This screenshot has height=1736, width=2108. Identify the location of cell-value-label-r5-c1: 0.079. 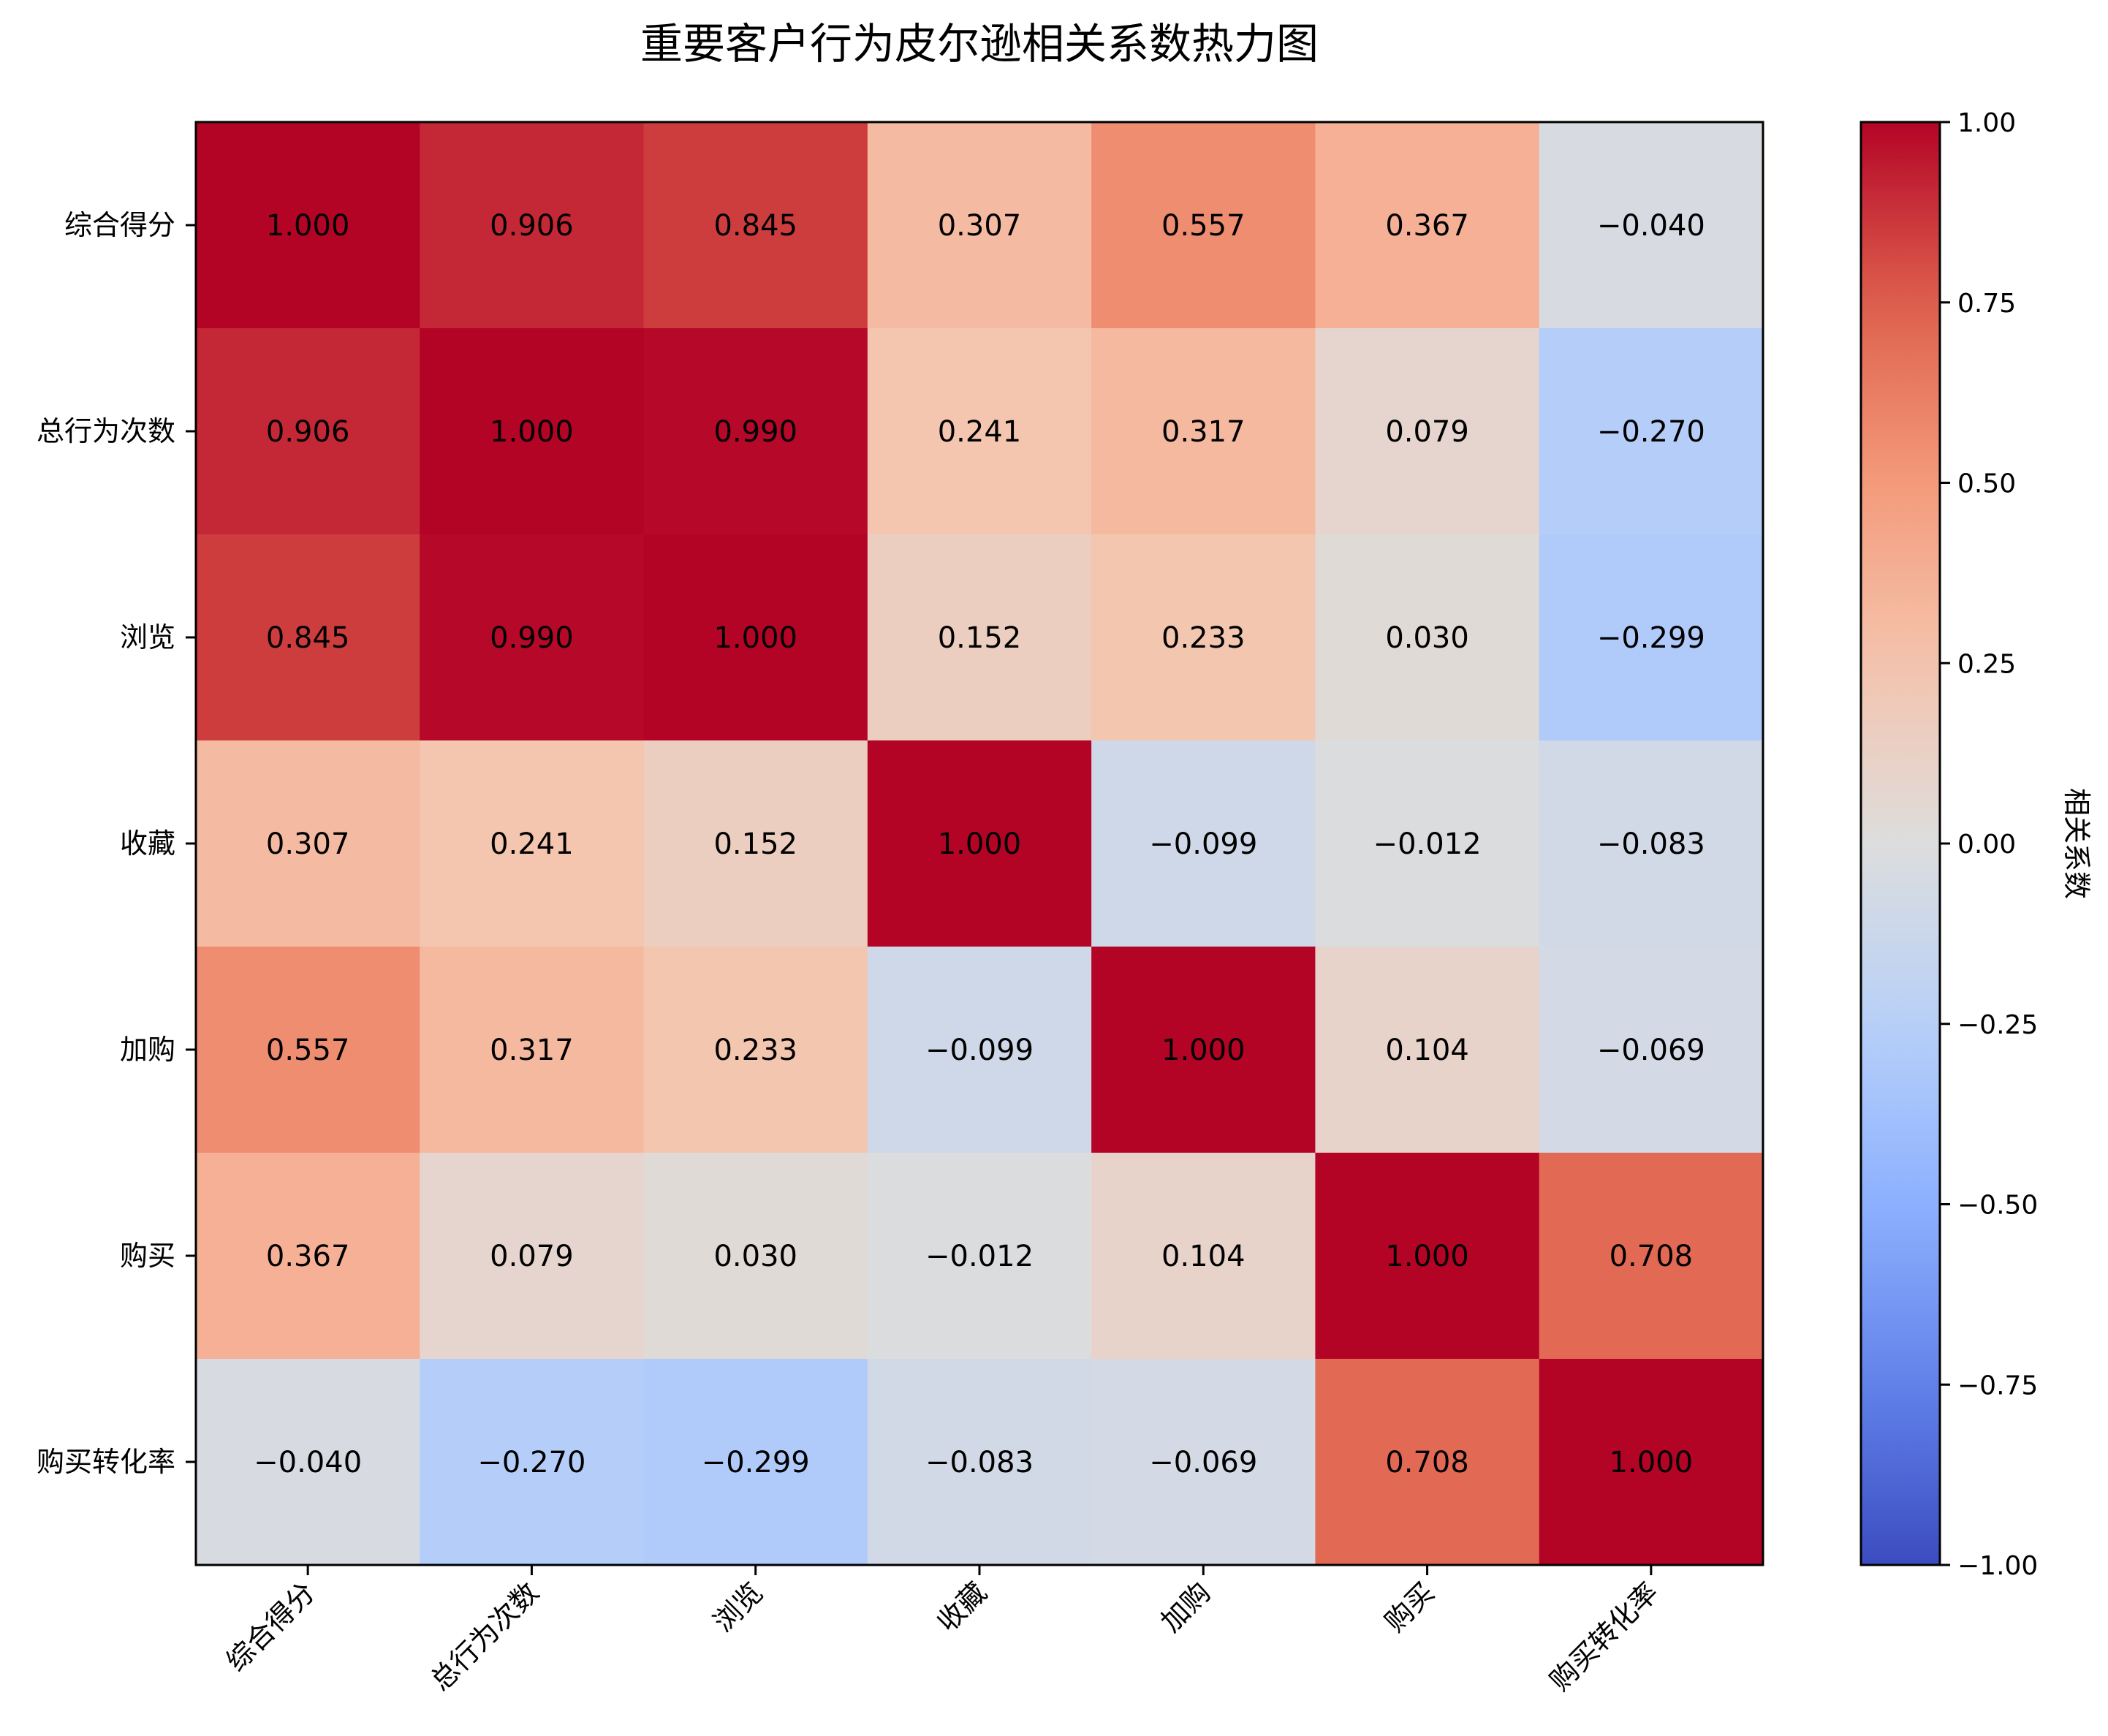
(532, 1256).